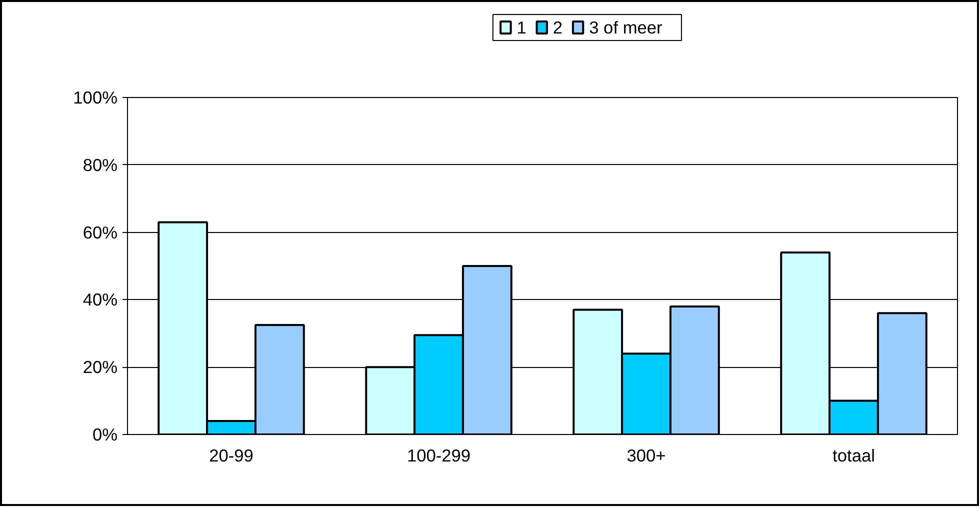 This screenshot has width=980, height=530. I want to click on legend-label: 1, so click(521, 28).